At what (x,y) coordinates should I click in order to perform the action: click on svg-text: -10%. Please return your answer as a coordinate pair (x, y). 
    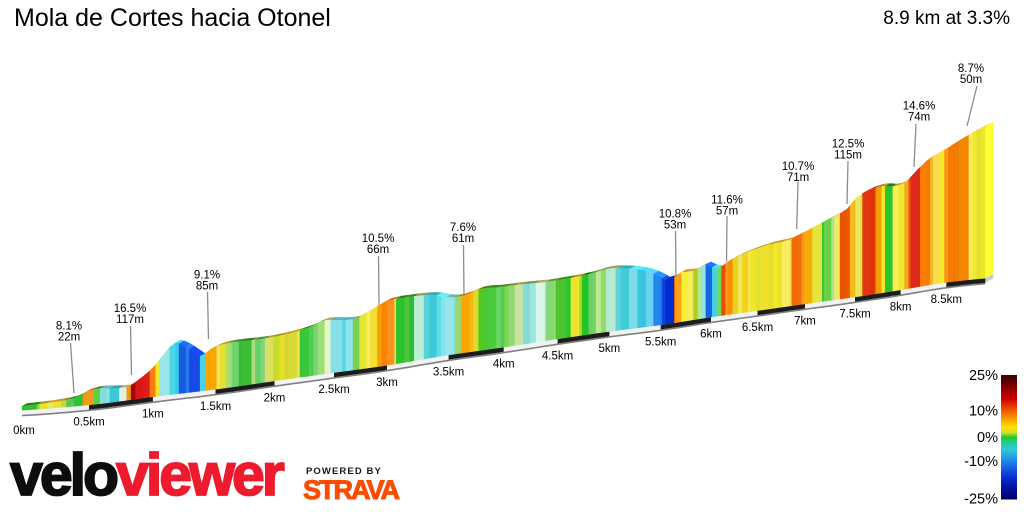
    Looking at the image, I should click on (981, 462).